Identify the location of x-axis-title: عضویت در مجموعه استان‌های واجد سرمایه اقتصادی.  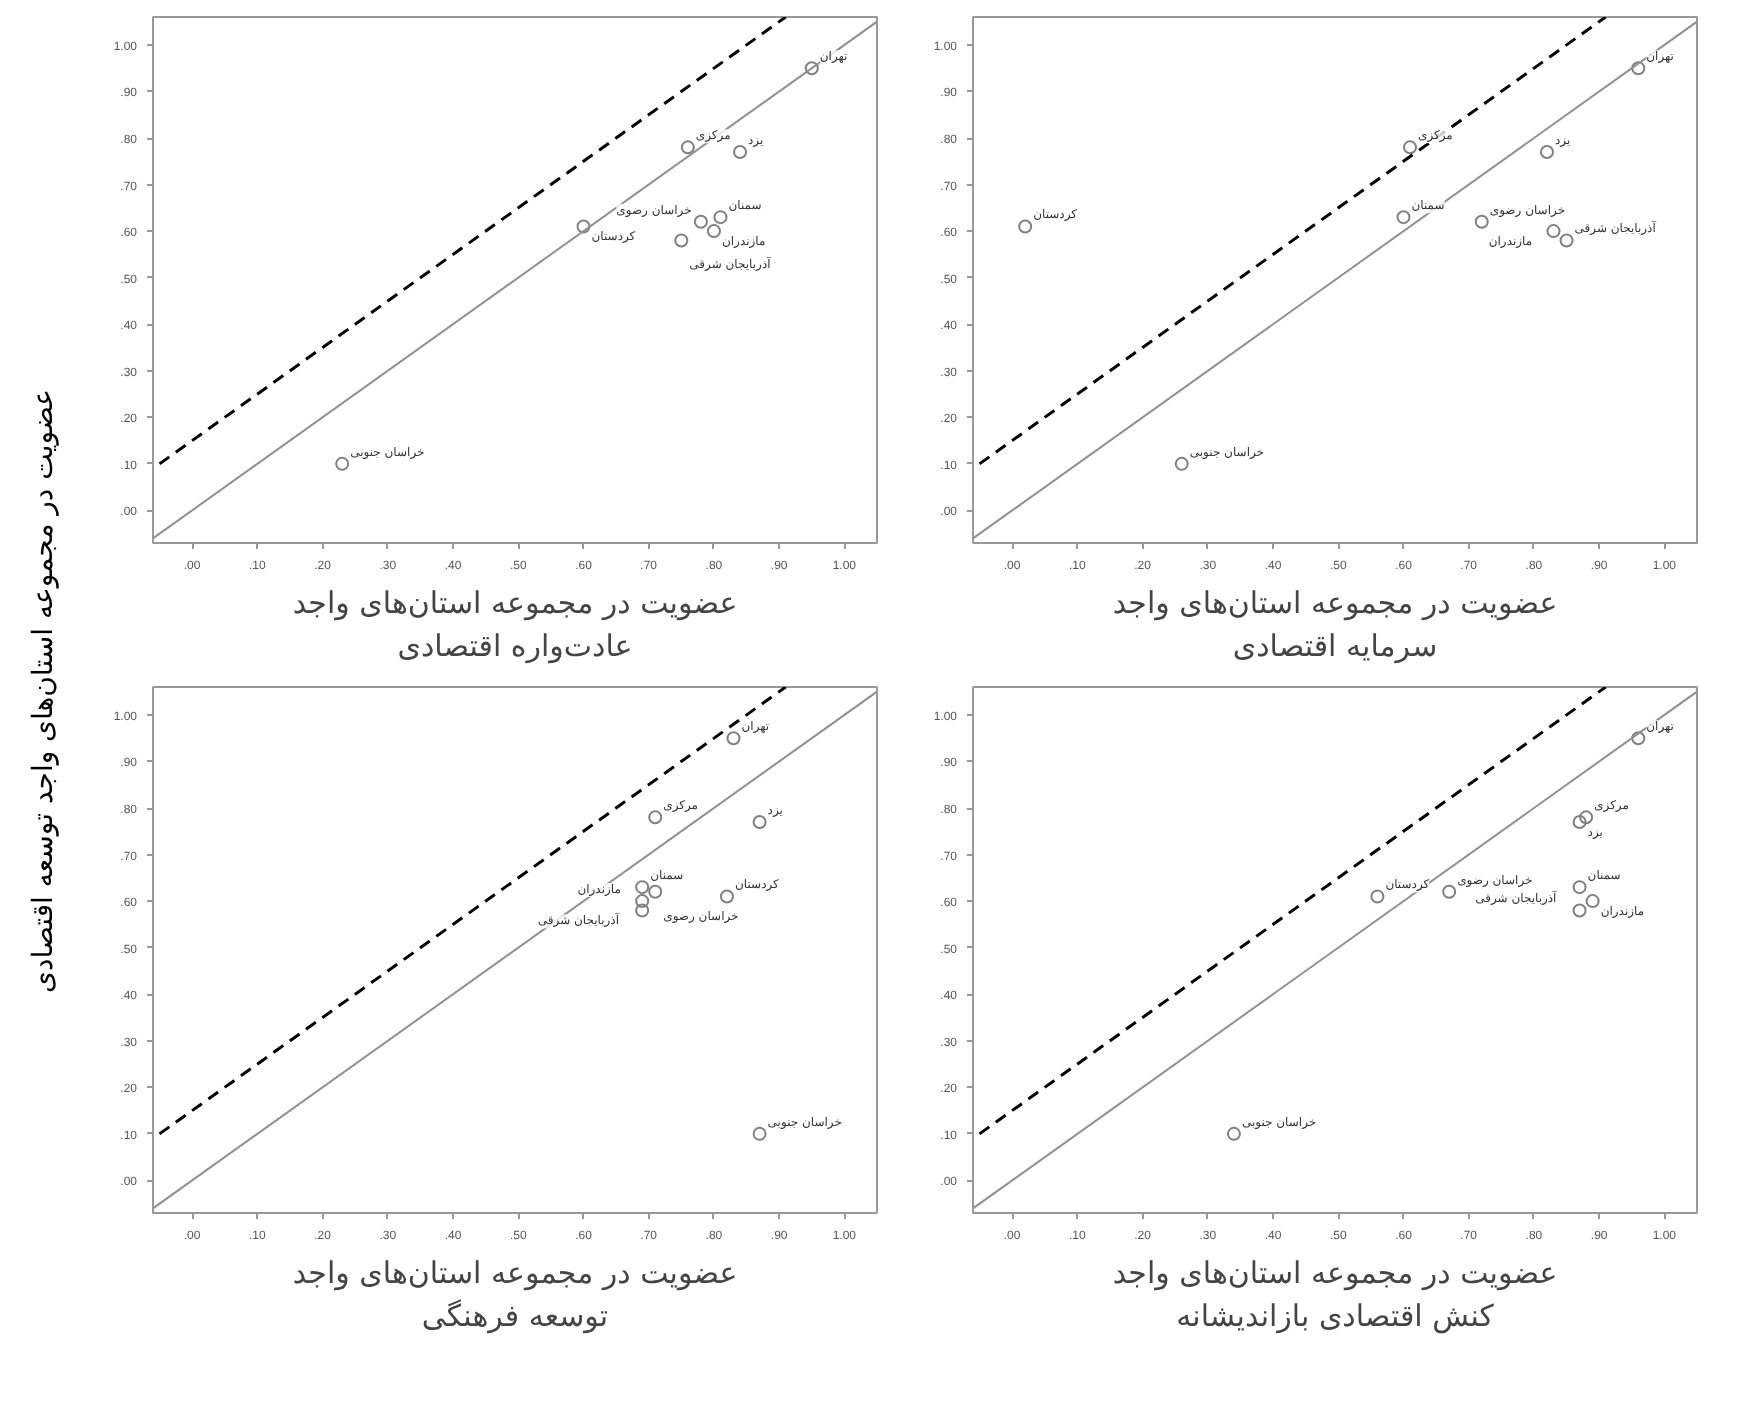
(1335, 625).